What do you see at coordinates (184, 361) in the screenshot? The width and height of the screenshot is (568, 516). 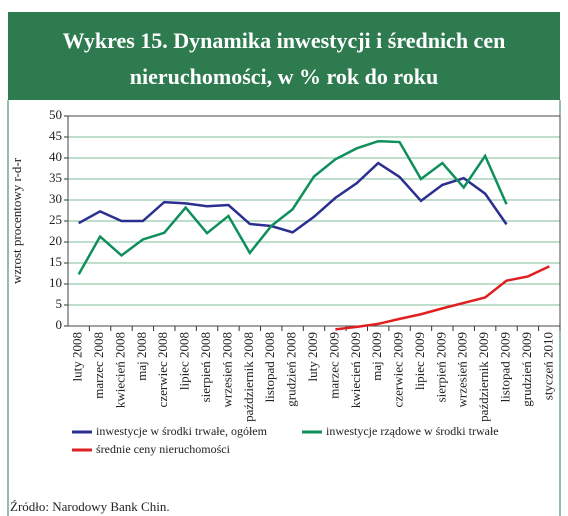 I see `x-tick-label: lipiec 2008` at bounding box center [184, 361].